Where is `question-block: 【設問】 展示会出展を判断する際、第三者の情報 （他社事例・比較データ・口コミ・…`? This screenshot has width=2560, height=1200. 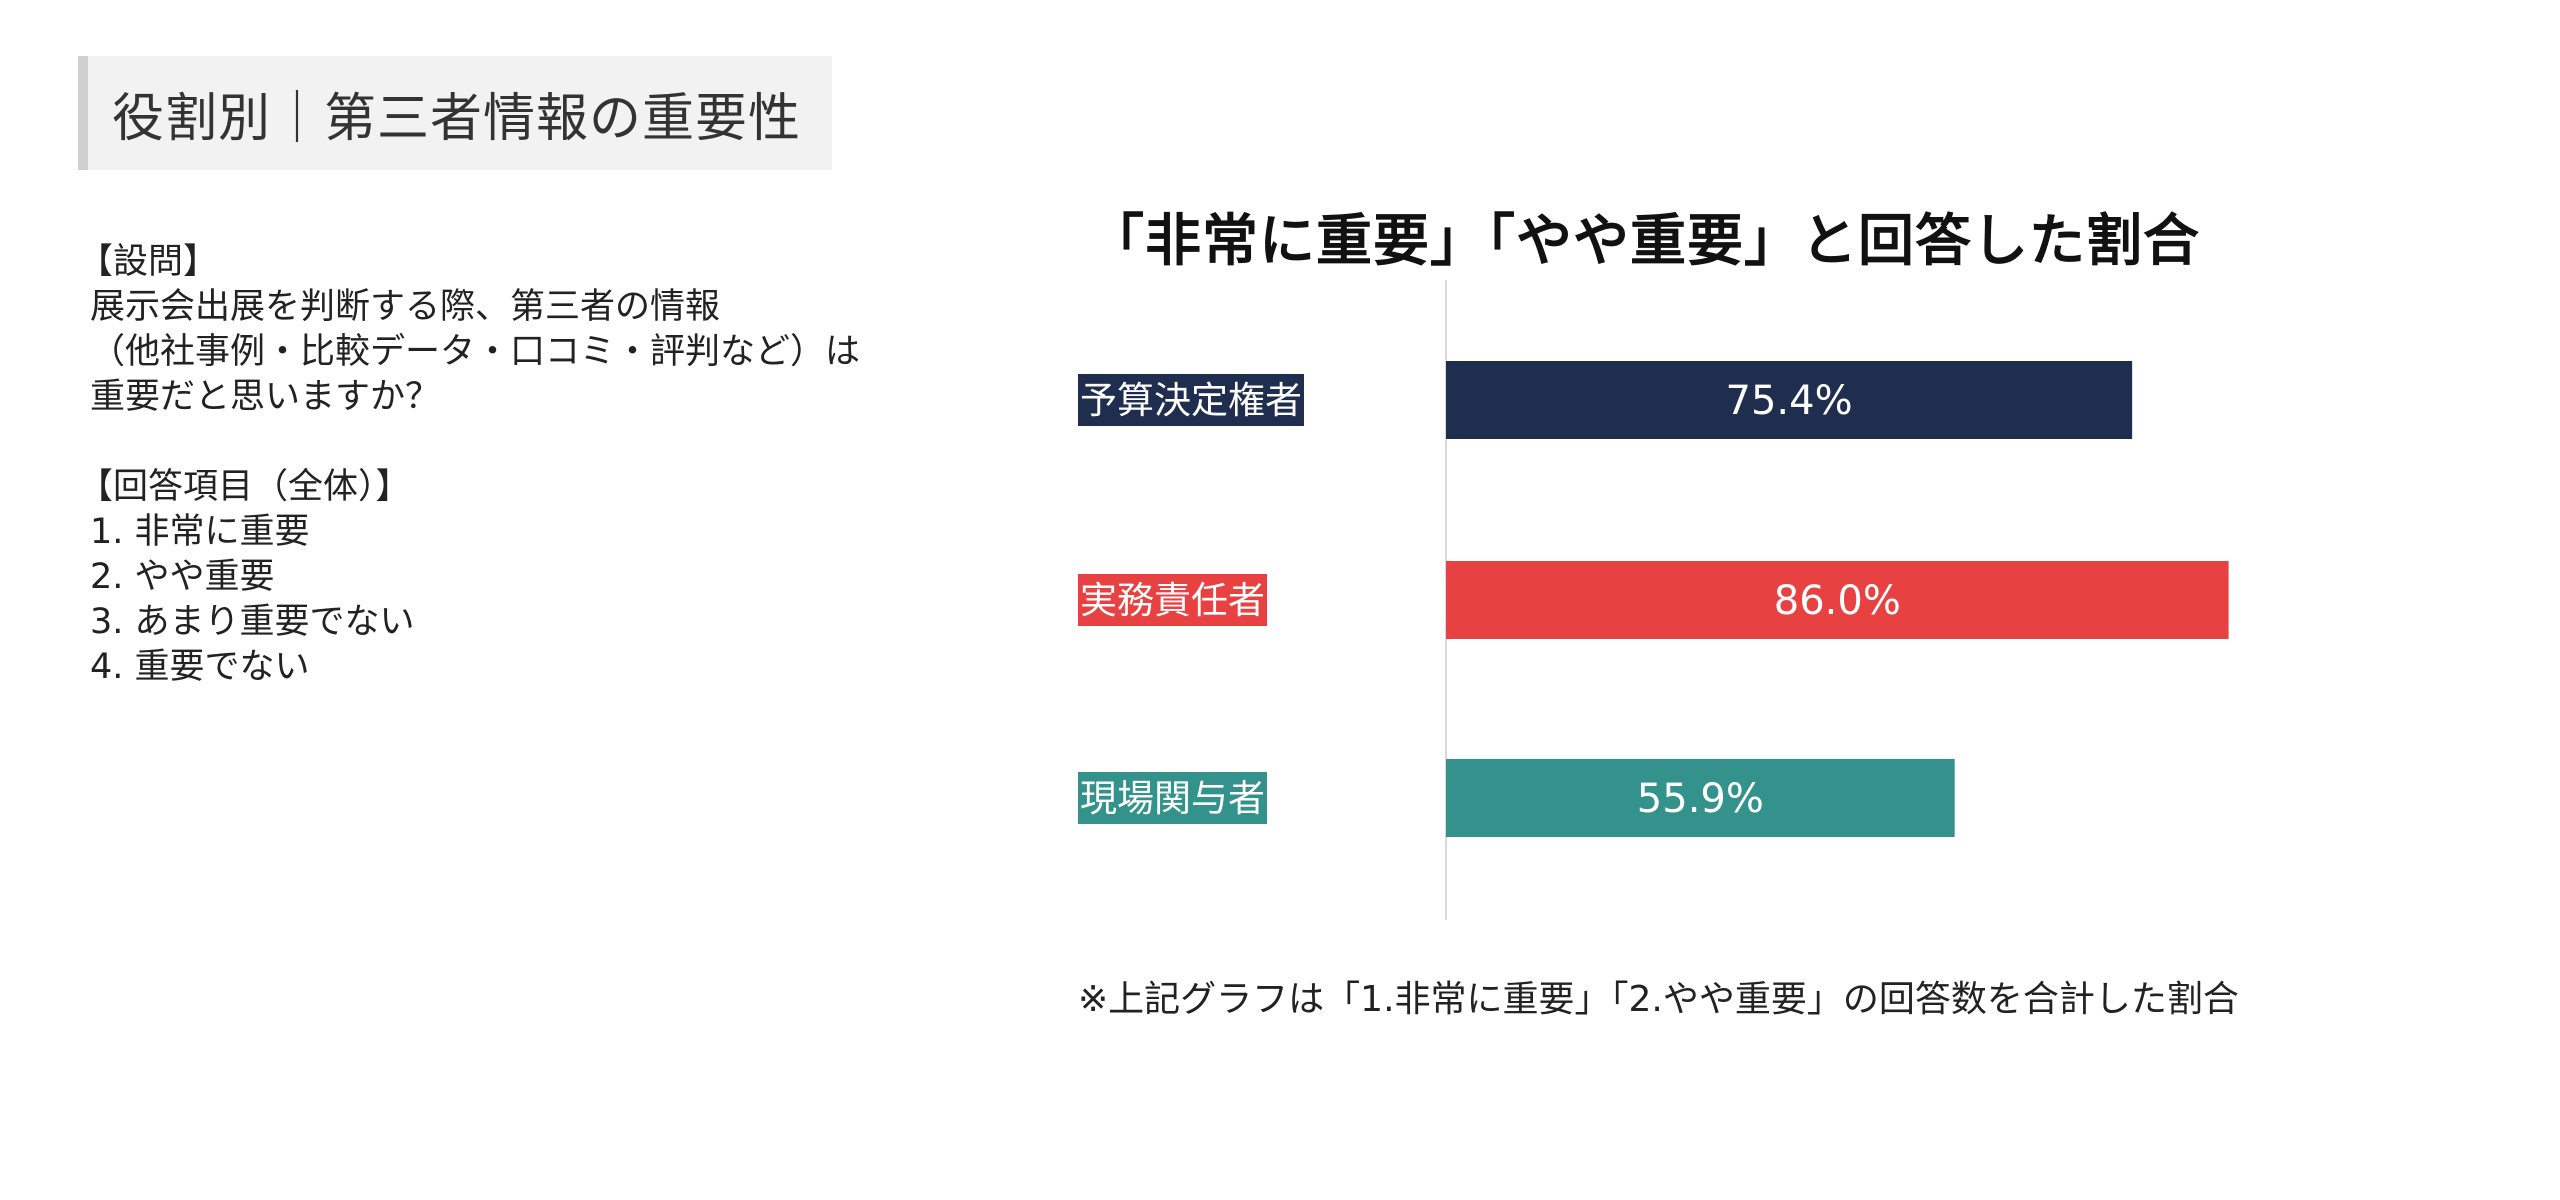
question-block: 【設問】 展示会出展を判断する際、第三者の情報 （他社事例・比較データ・口コミ・… is located at coordinates (528, 465).